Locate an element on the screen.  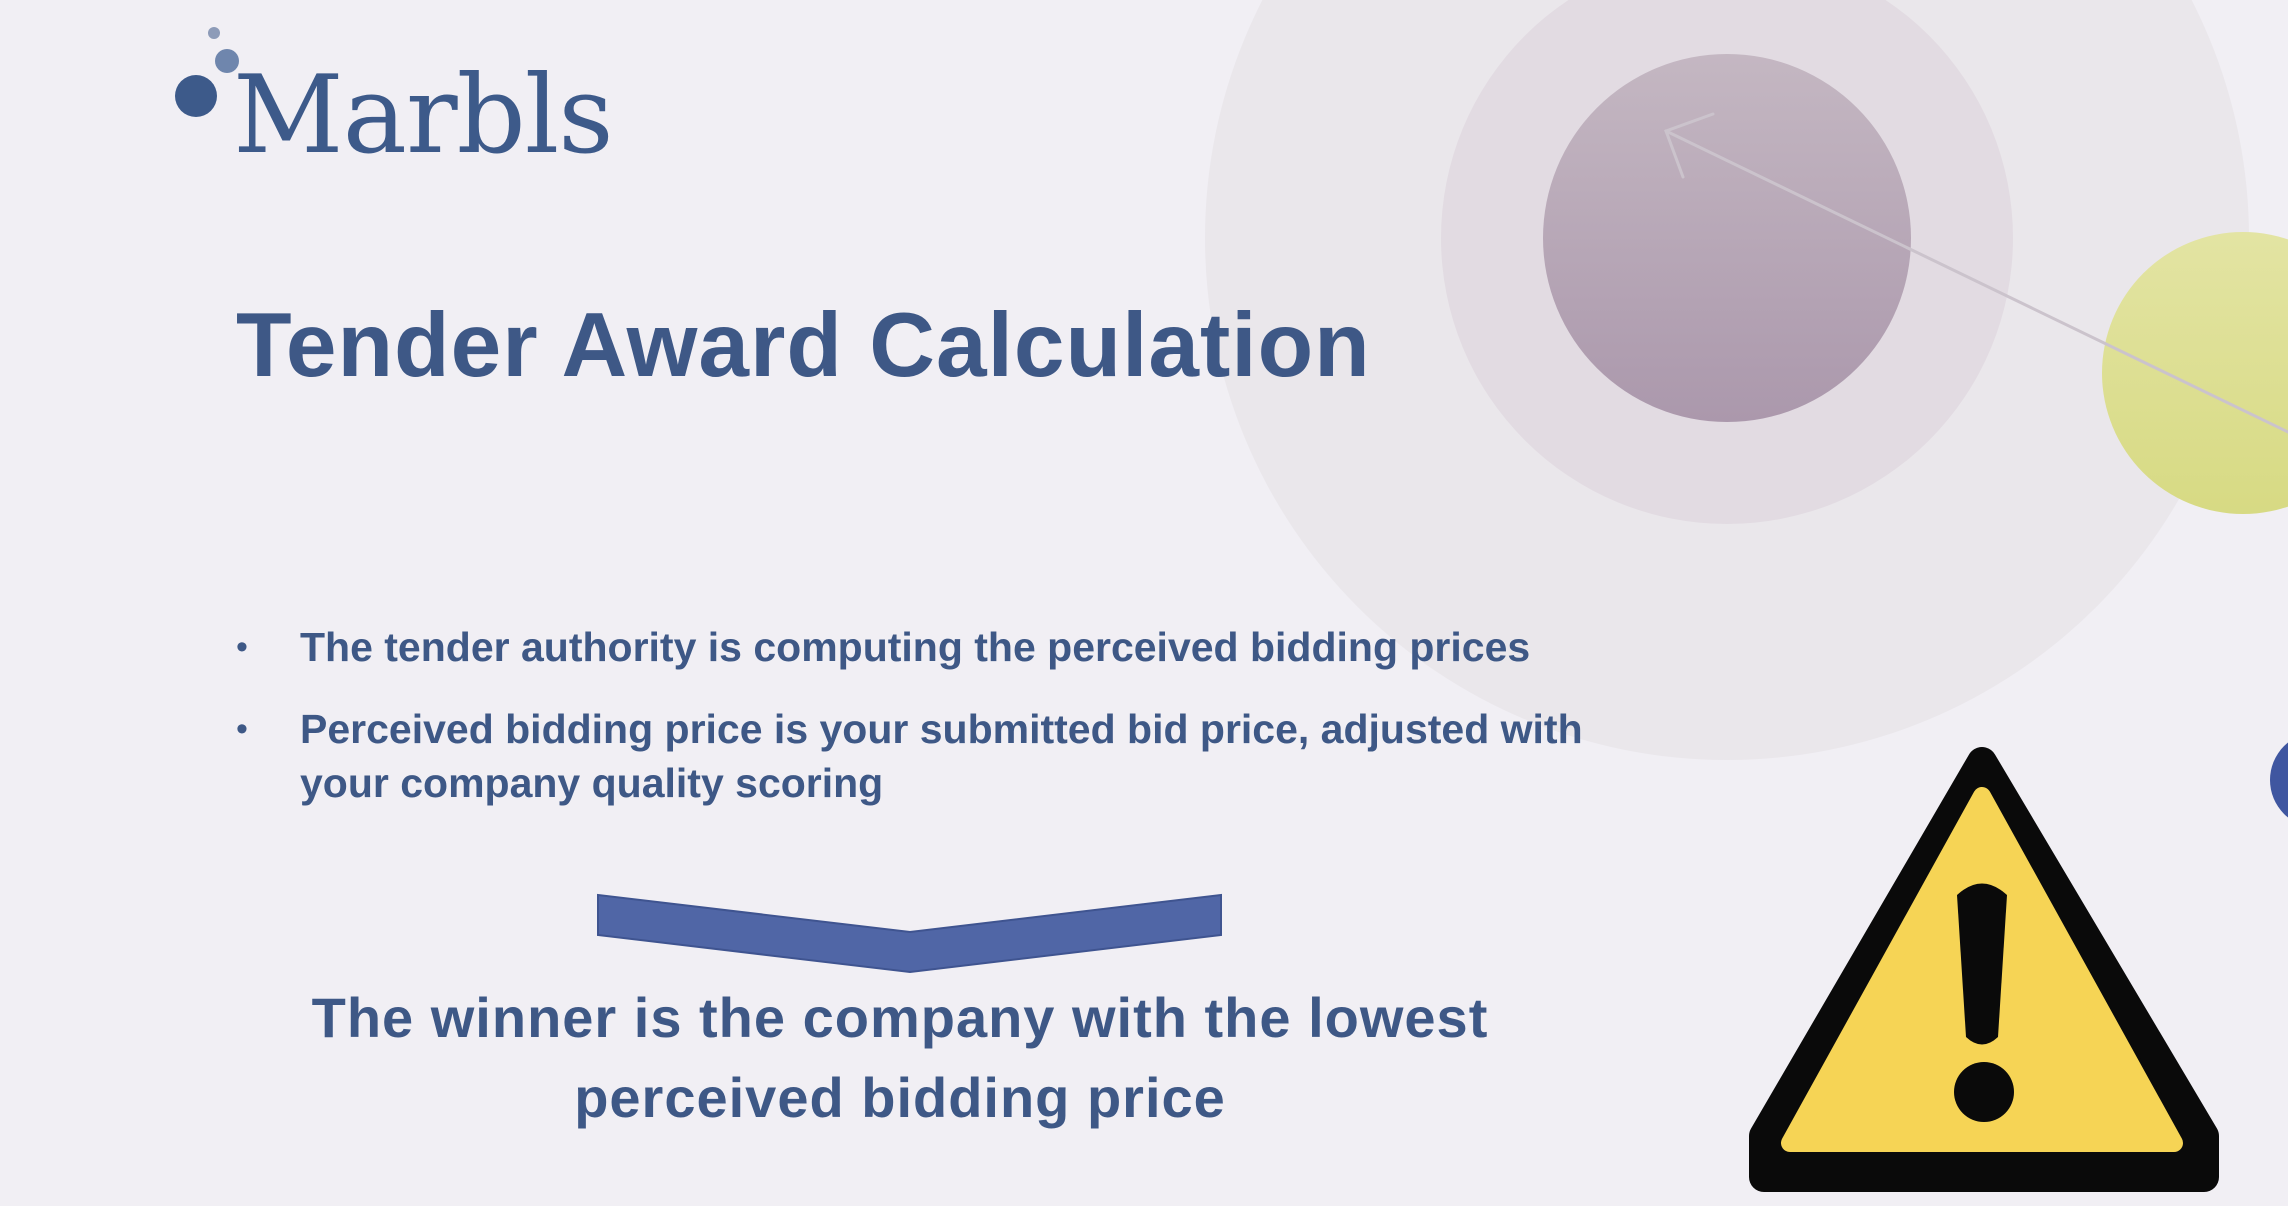
logo-dots is located at coordinates (207, 72).